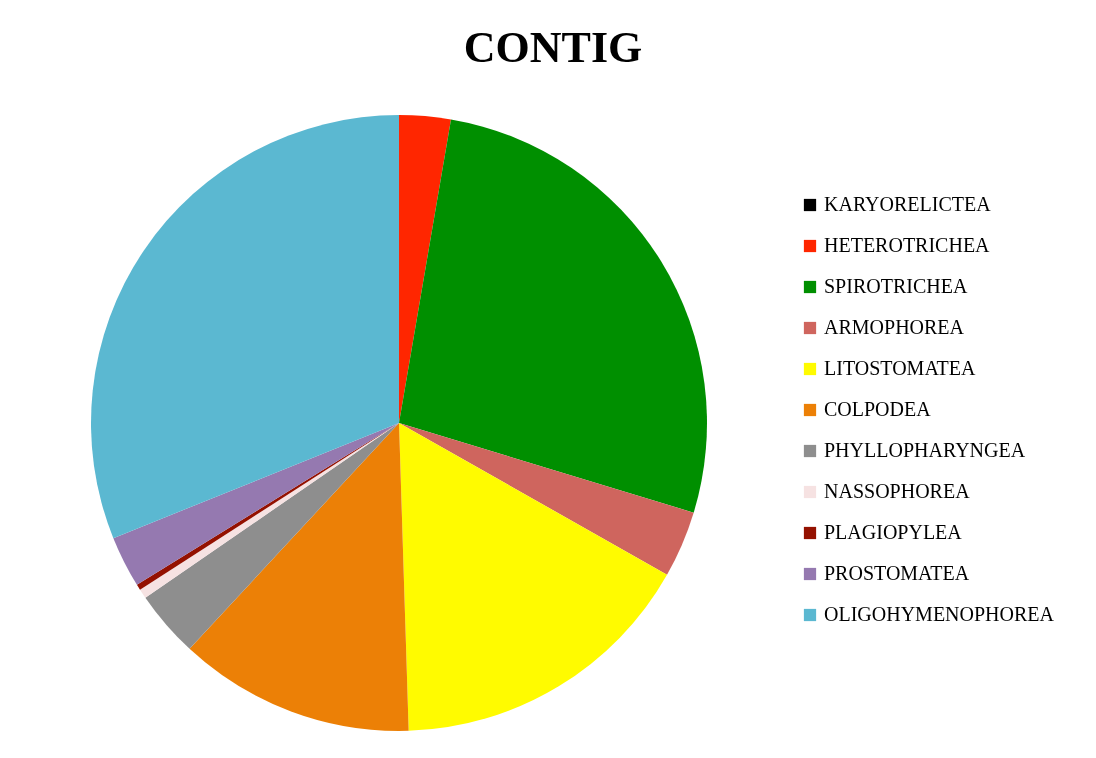  I want to click on legend-label: LITOSTOMATEA, so click(900, 368).